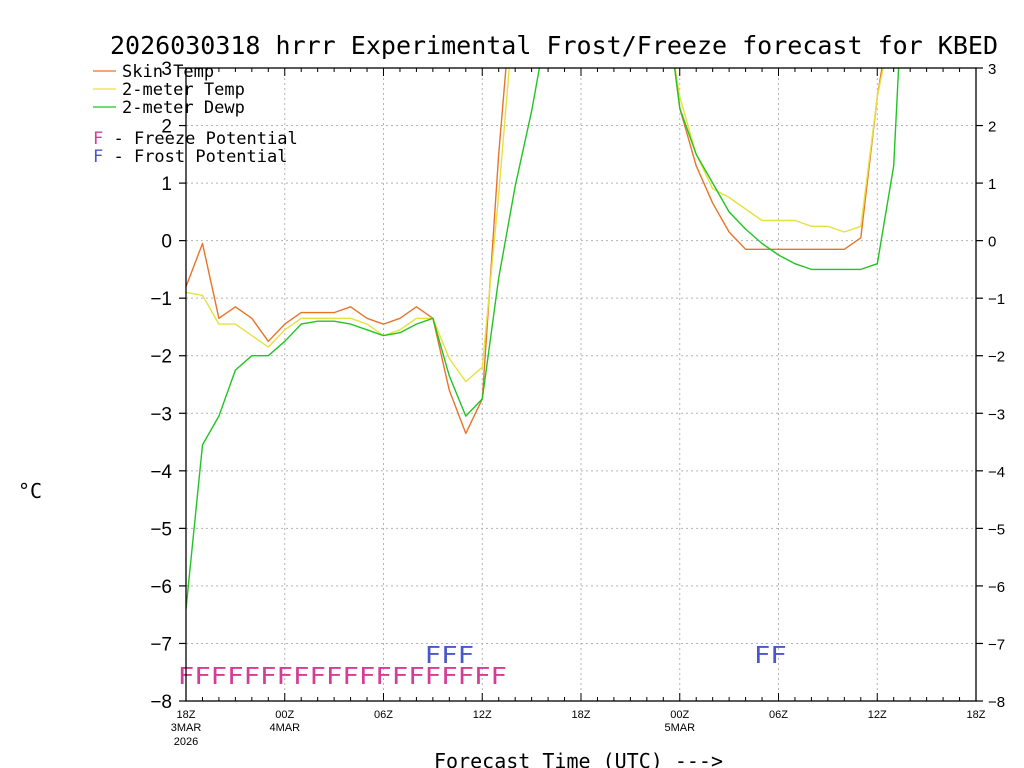 This screenshot has width=1024, height=768. Describe the element at coordinates (161, 702) in the screenshot. I see `y-tick-label-left: −8` at that location.